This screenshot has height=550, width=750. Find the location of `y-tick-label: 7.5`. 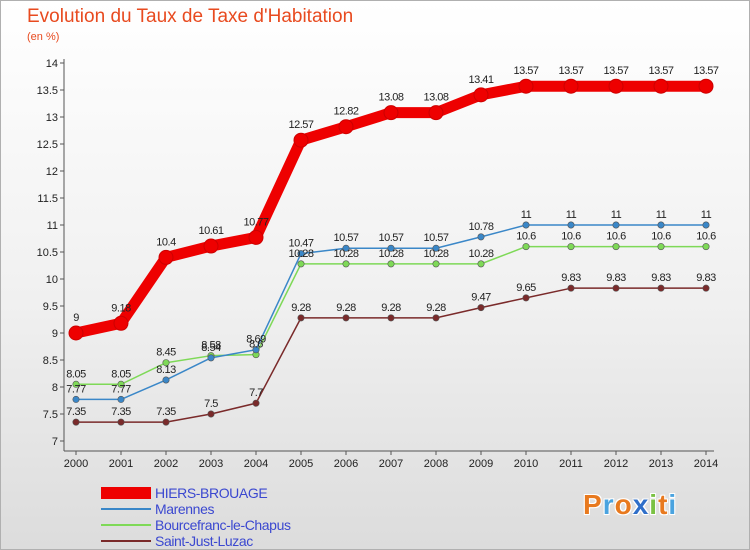

y-tick-label: 7.5 is located at coordinates (50, 415).